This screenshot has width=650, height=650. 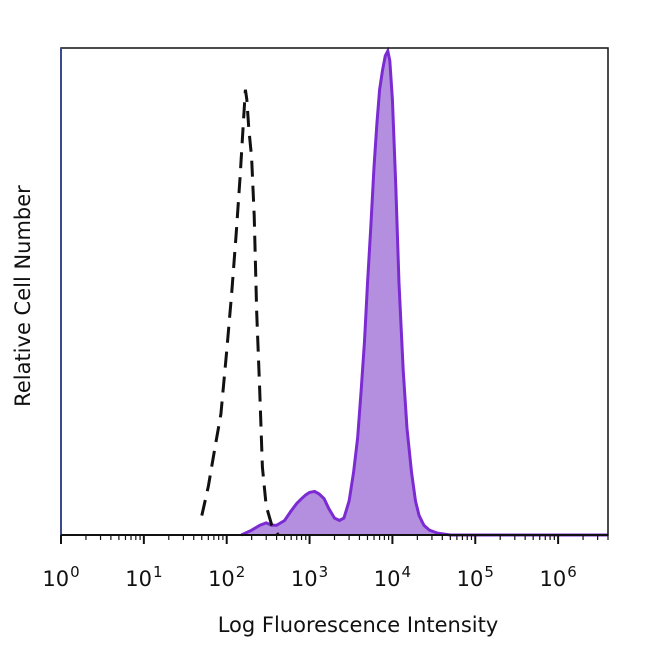 What do you see at coordinates (358, 625) in the screenshot?
I see `x-axis-title: Log Fluorescence Intensity` at bounding box center [358, 625].